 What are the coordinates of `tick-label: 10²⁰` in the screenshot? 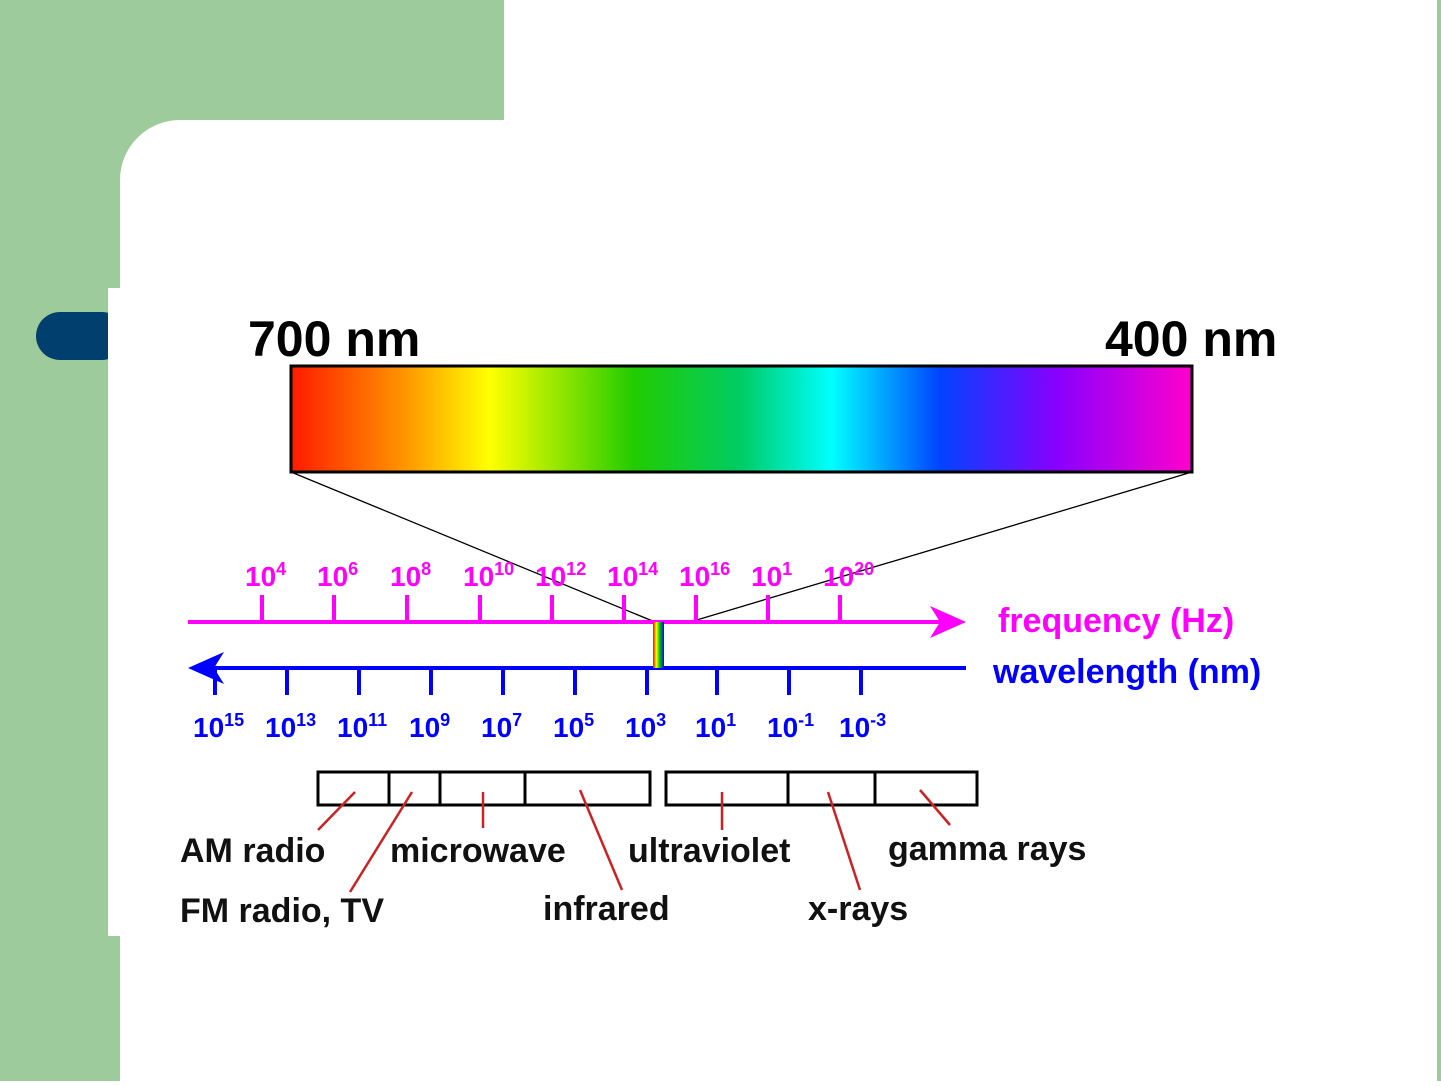 It's located at (848, 575).